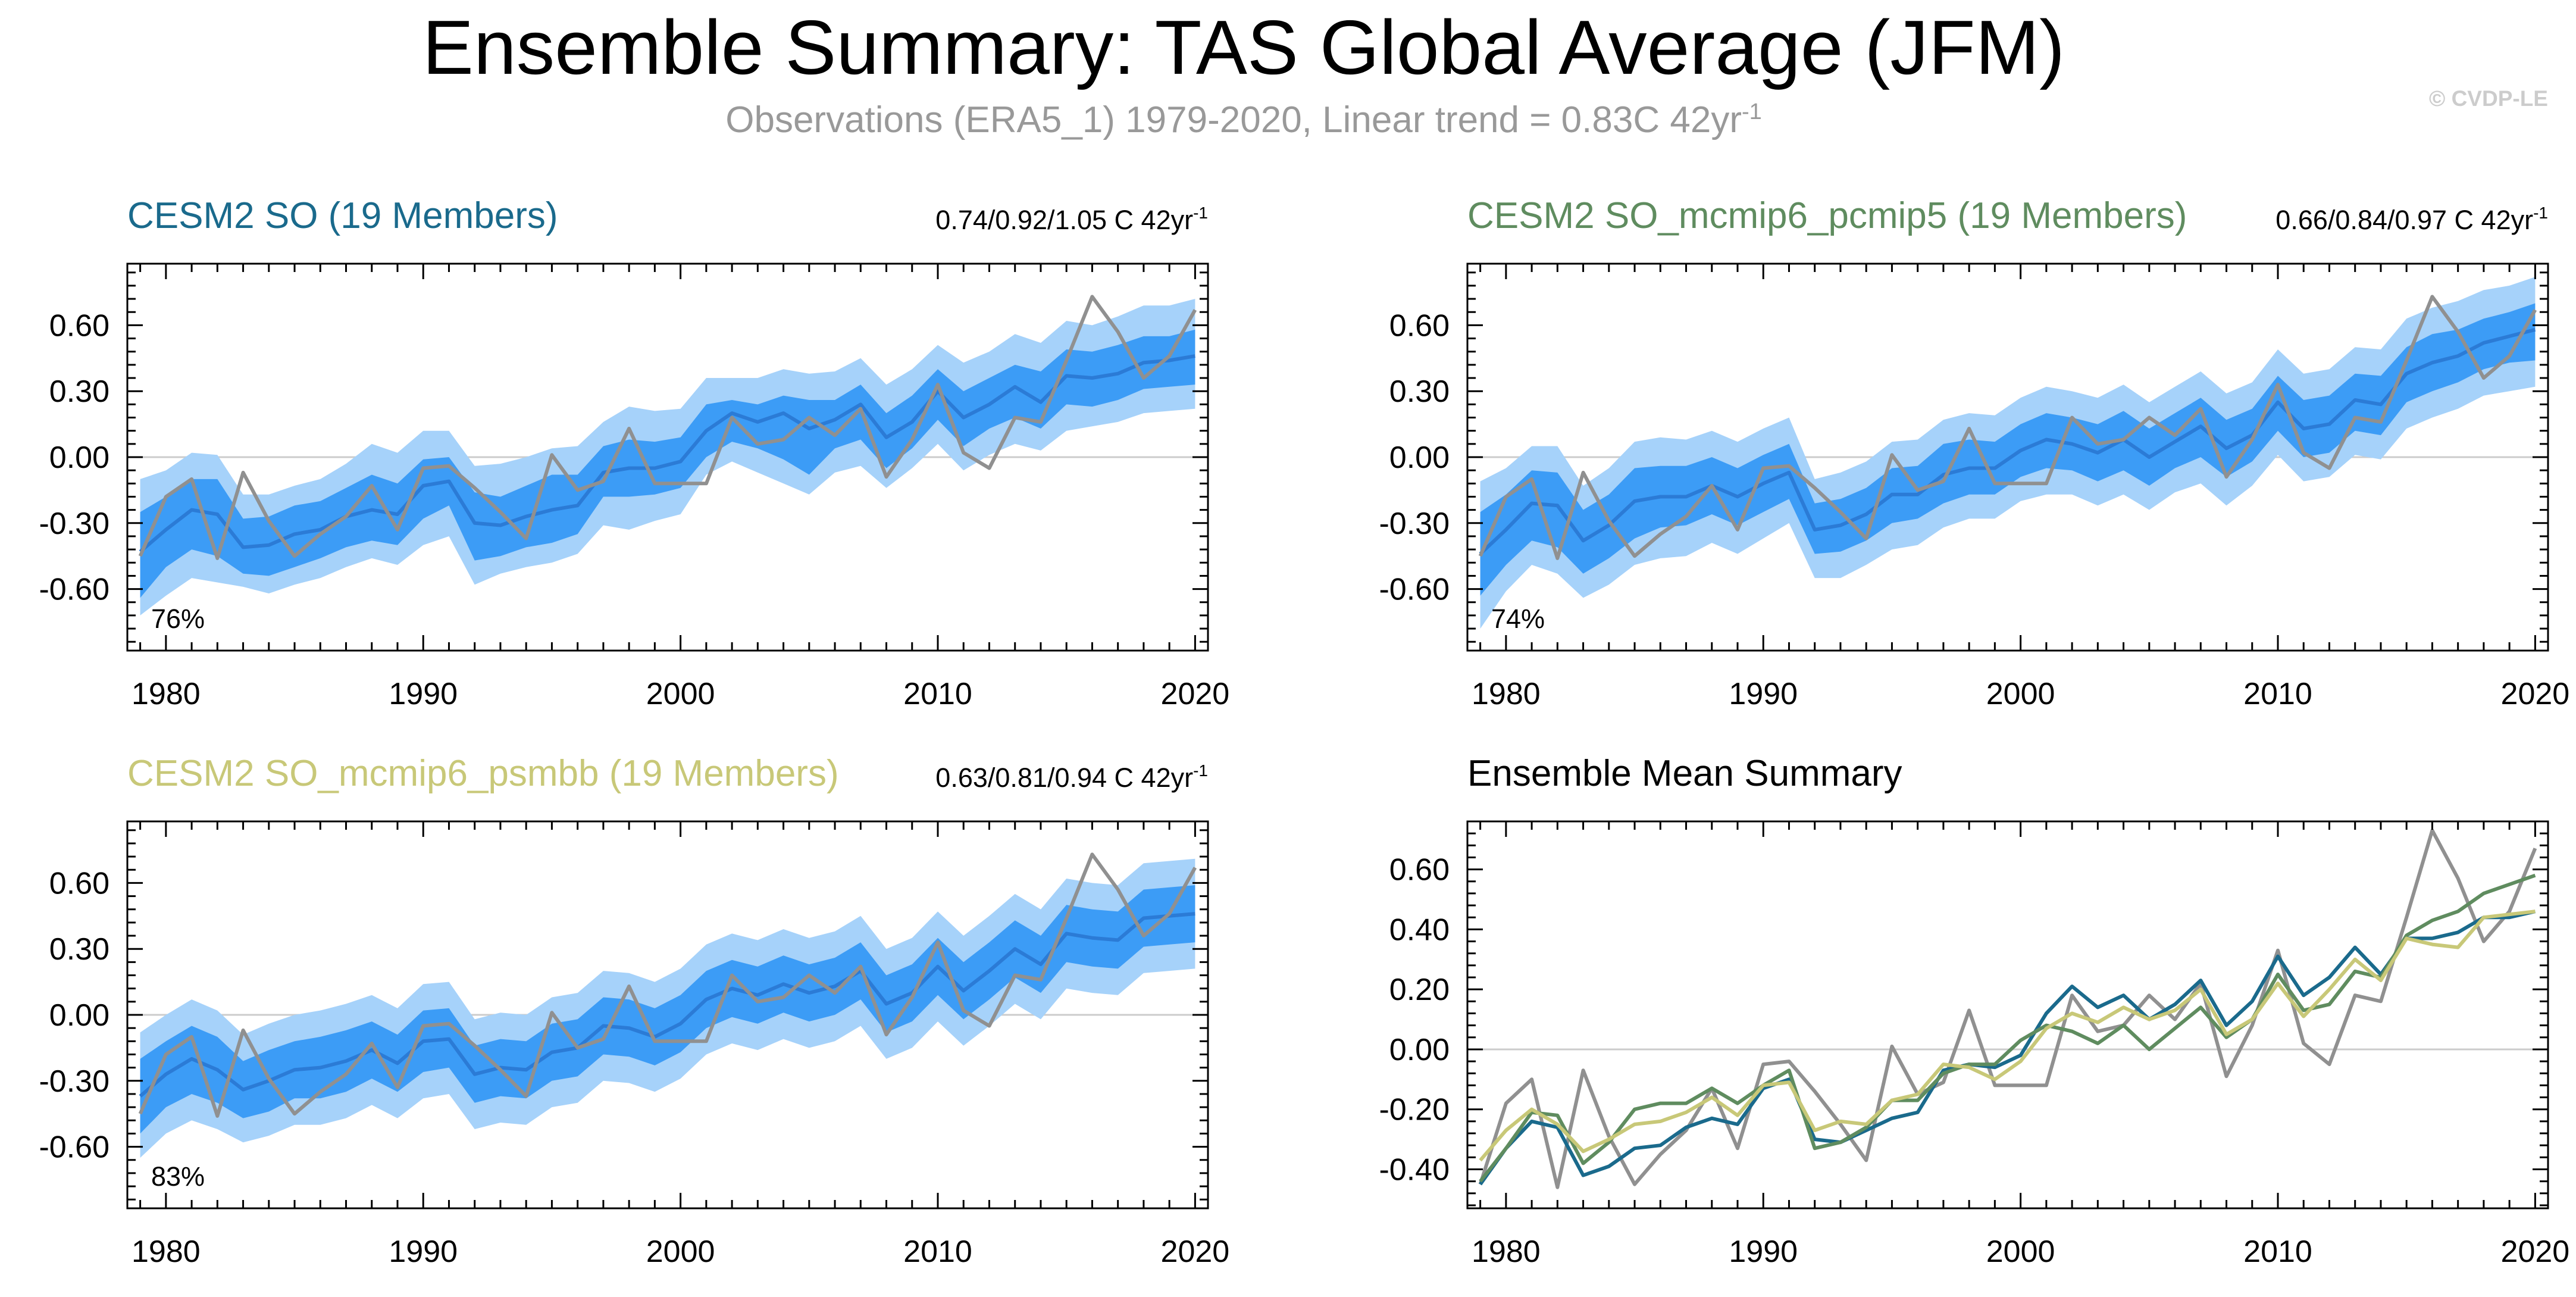 The width and height of the screenshot is (2576, 1297). What do you see at coordinates (1752, 111) in the screenshot?
I see `figure-subtitle-exponent: -1` at bounding box center [1752, 111].